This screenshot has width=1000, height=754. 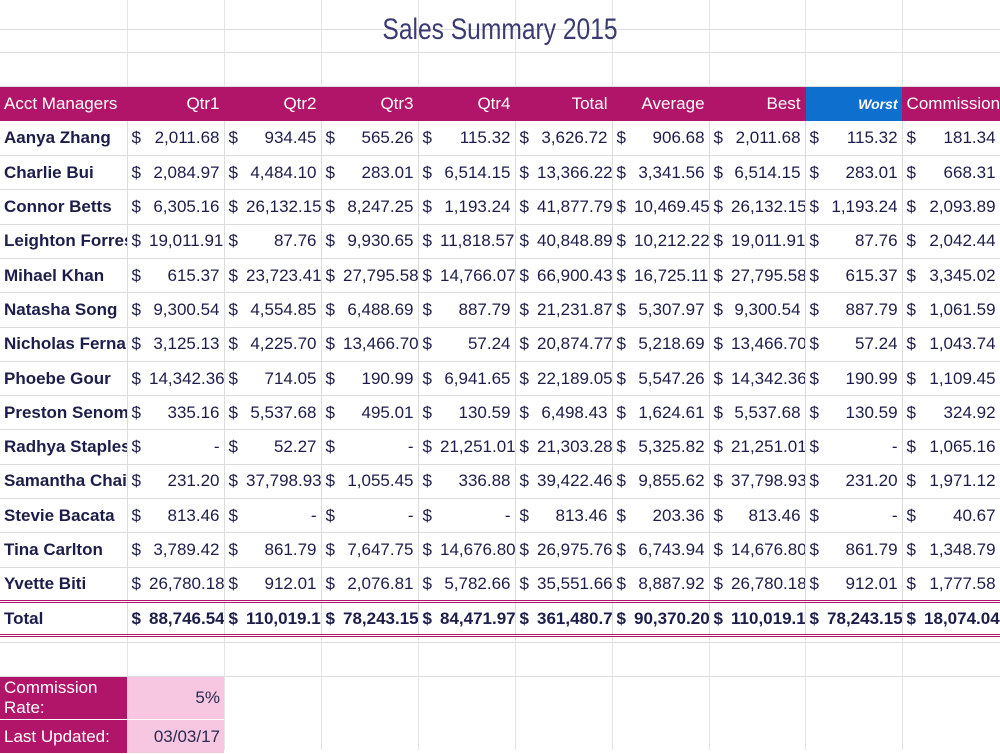 I want to click on header-qtr2: Qtr2, so click(x=273, y=104).